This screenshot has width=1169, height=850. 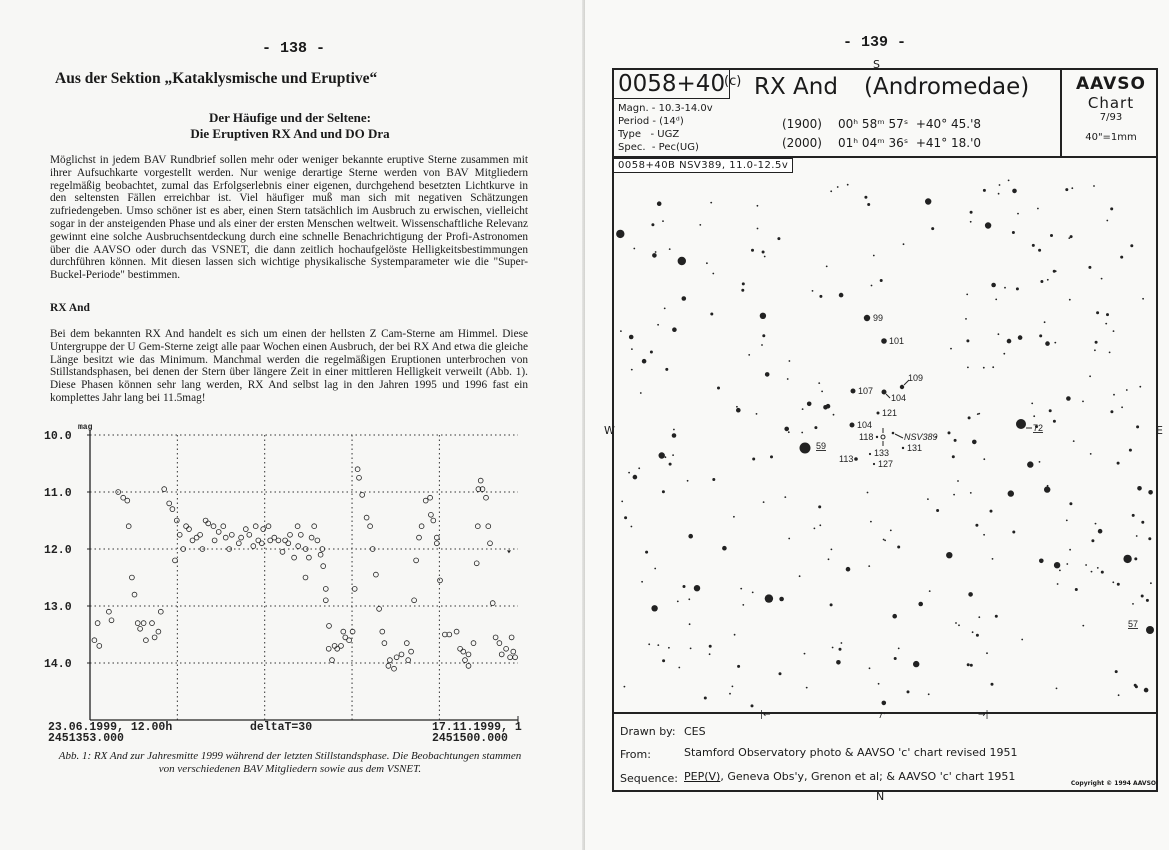 What do you see at coordinates (649, 778) in the screenshot?
I see `sequence-label: Sequence:` at bounding box center [649, 778].